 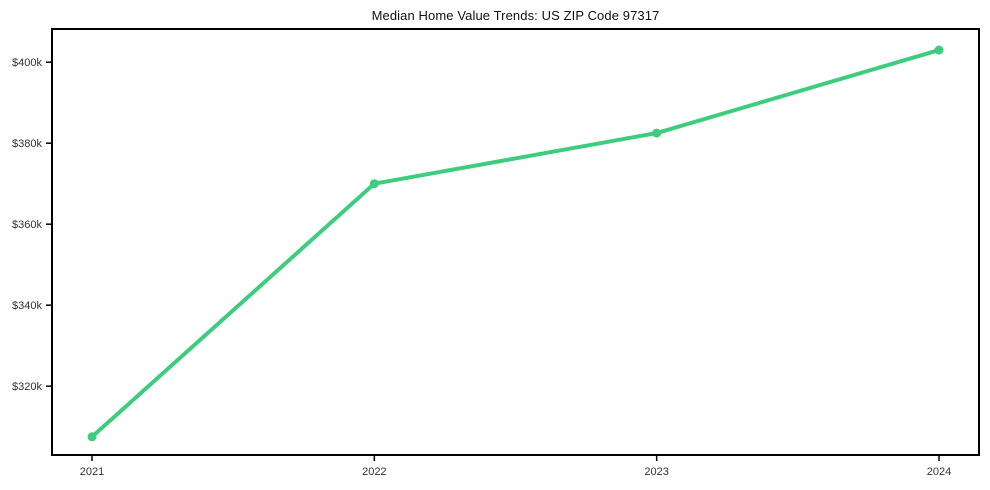 What do you see at coordinates (92, 472) in the screenshot?
I see `x-tick-label: 2021` at bounding box center [92, 472].